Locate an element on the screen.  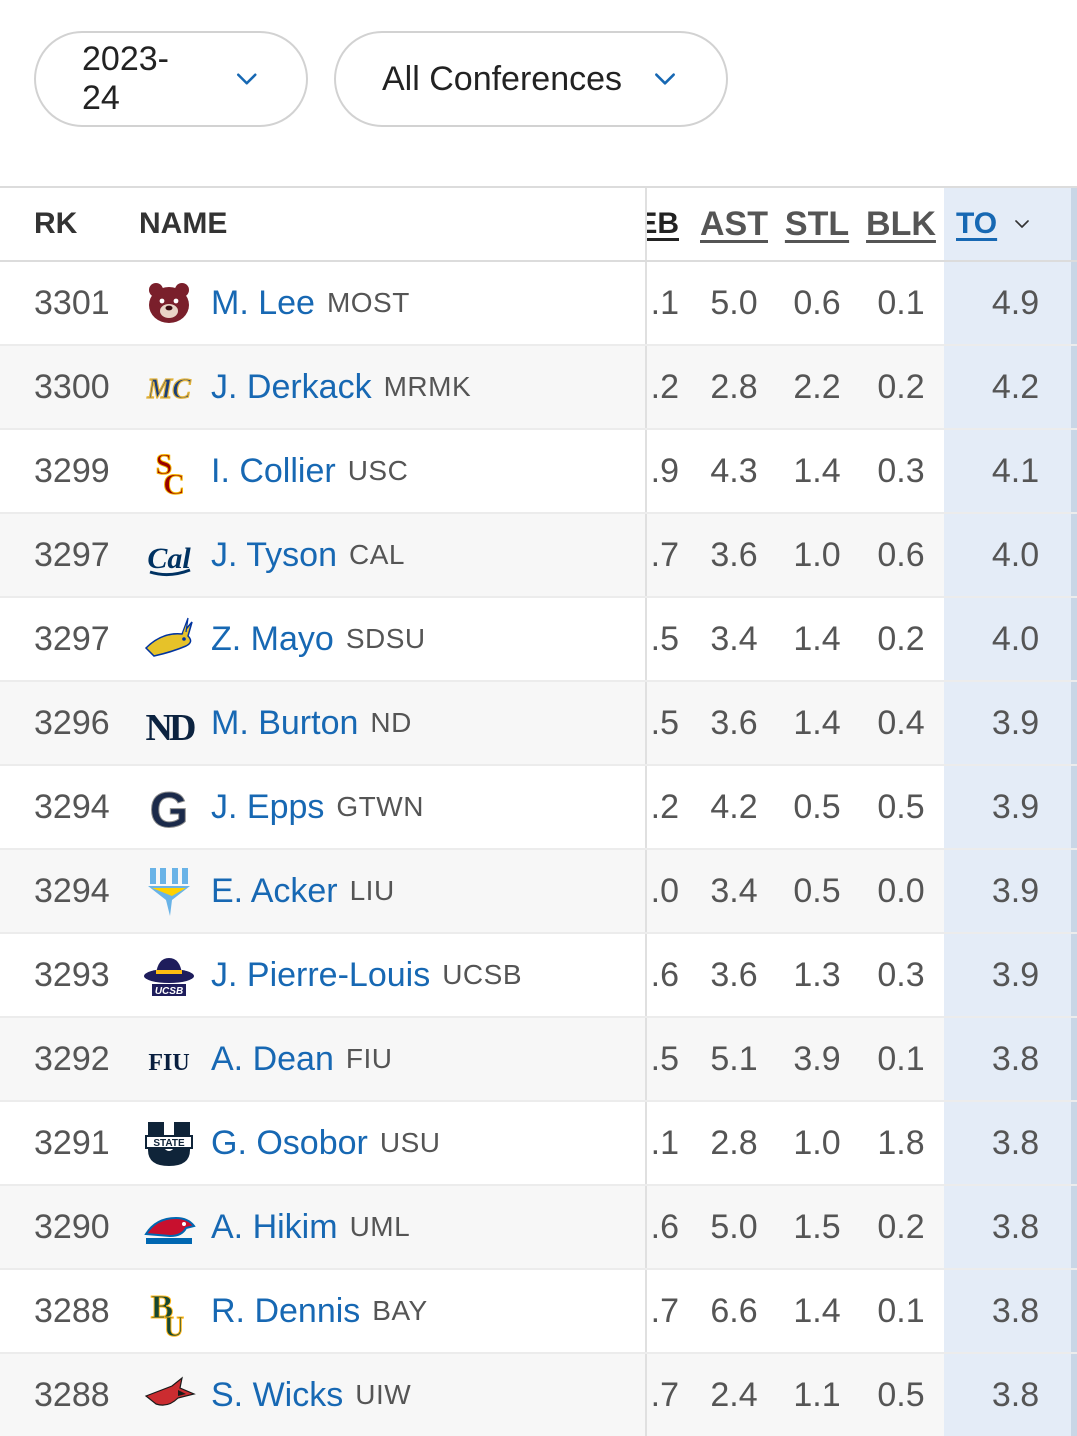
column-header-to: TO is located at coordinates (1010, 224).